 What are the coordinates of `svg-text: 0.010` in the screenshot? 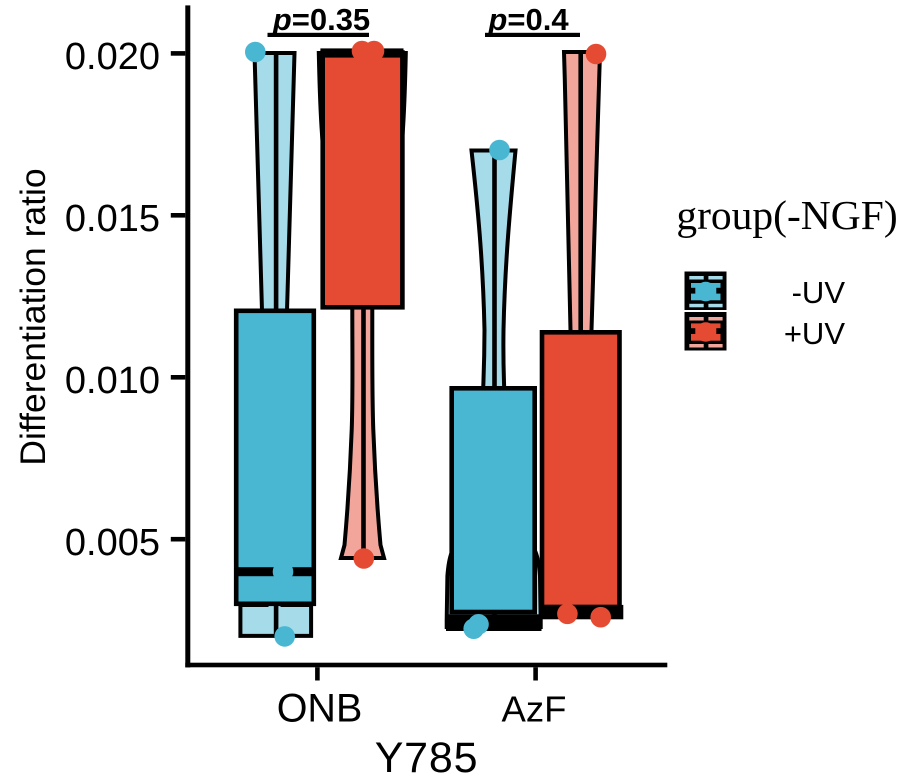 It's located at (112, 381).